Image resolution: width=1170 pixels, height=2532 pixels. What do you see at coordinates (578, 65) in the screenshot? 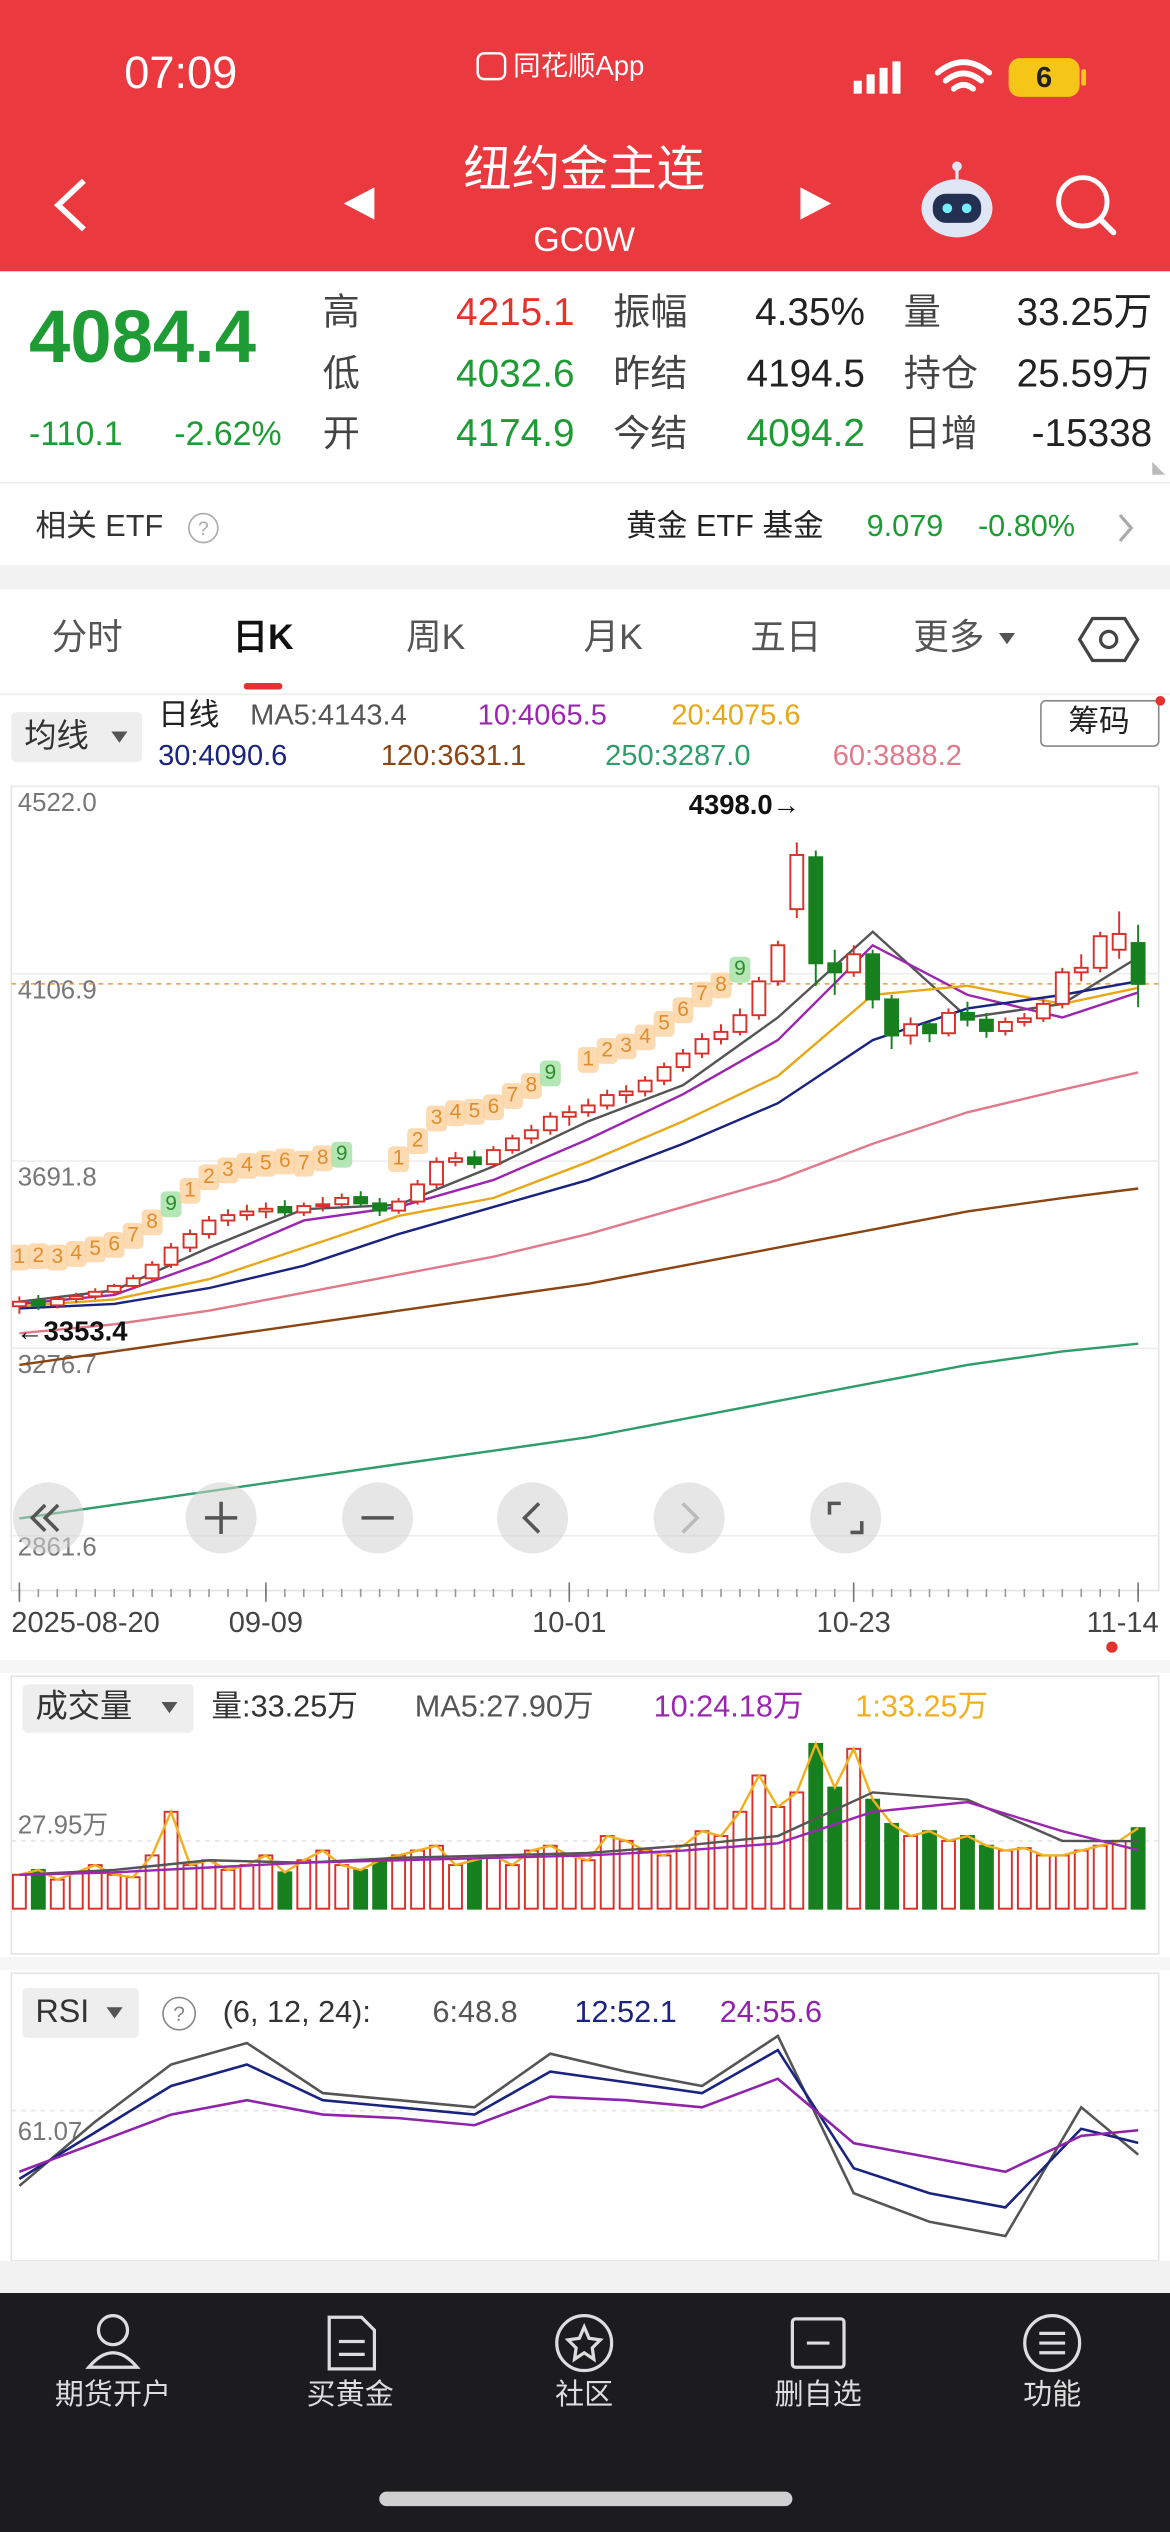
I see `status-app: 同花顺App` at bounding box center [578, 65].